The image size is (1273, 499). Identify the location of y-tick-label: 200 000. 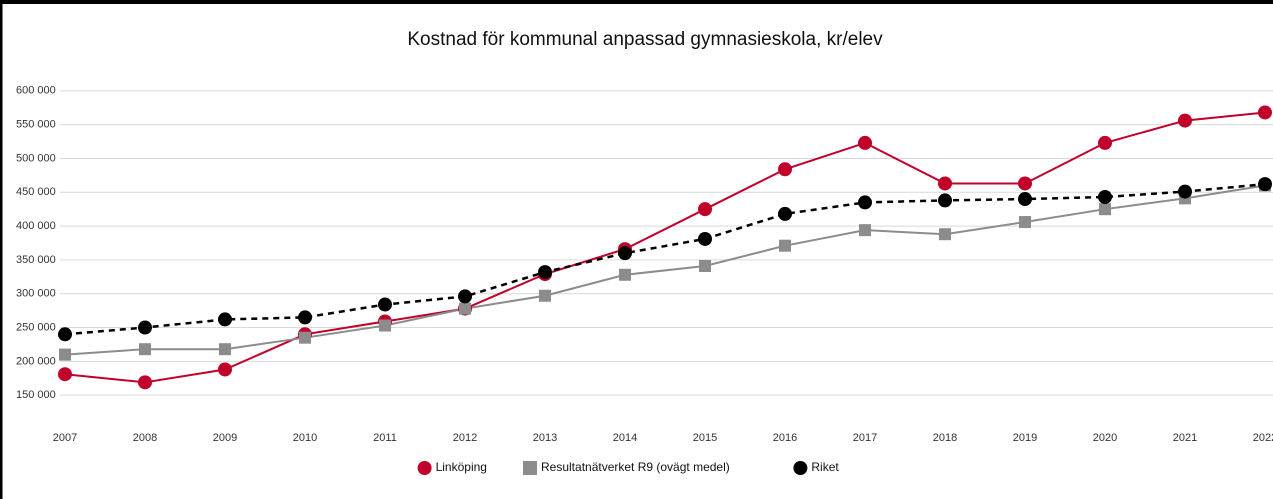
(36, 361).